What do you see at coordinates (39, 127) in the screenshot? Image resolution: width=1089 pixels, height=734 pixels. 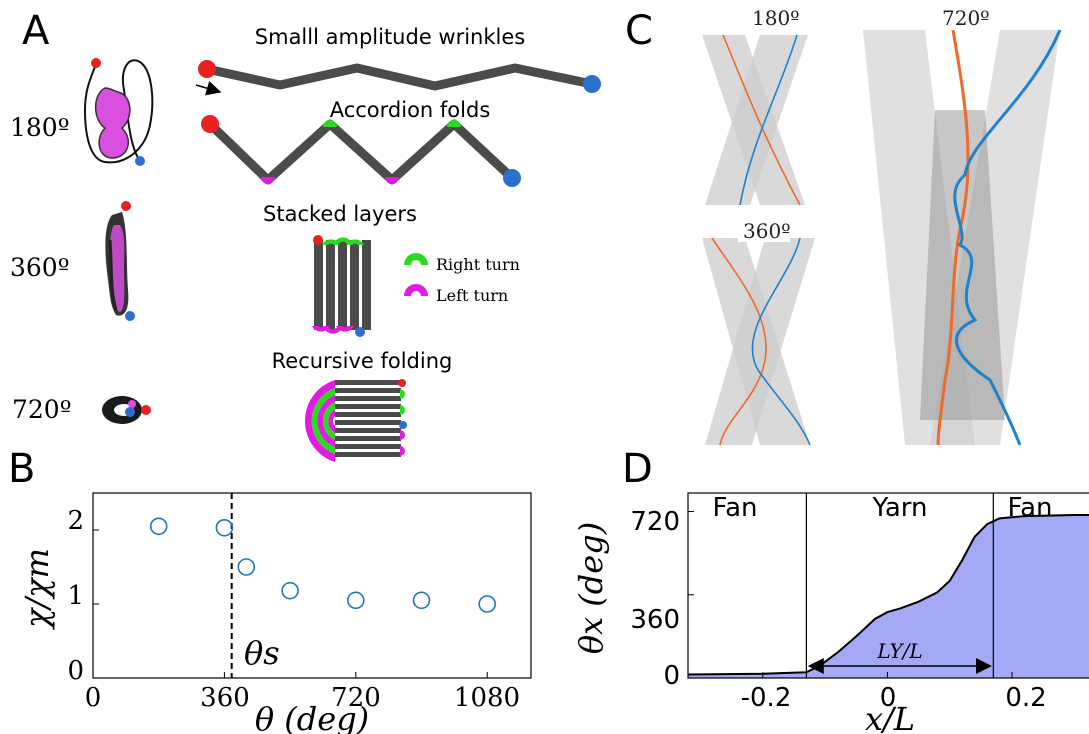 I see `angle-label-180: 180º` at bounding box center [39, 127].